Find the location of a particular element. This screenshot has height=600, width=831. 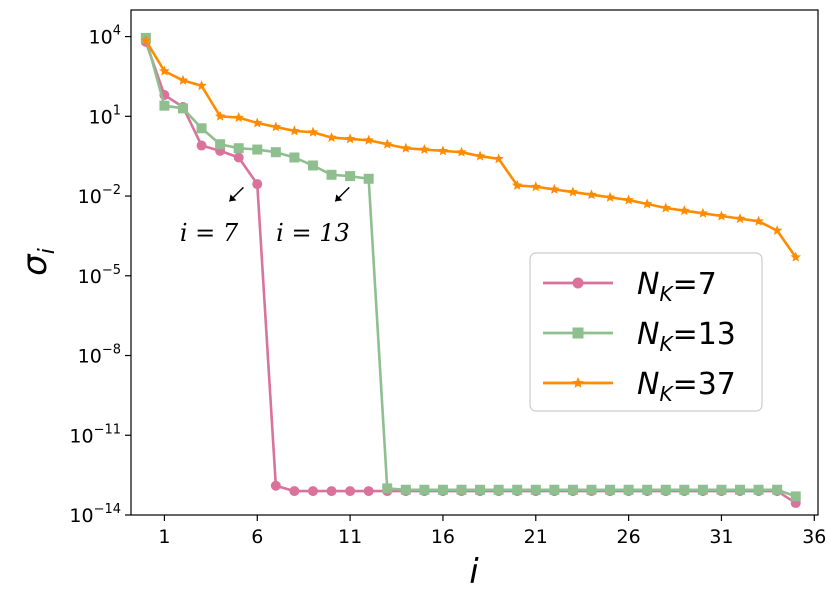

legend-box is located at coordinates (646, 332).